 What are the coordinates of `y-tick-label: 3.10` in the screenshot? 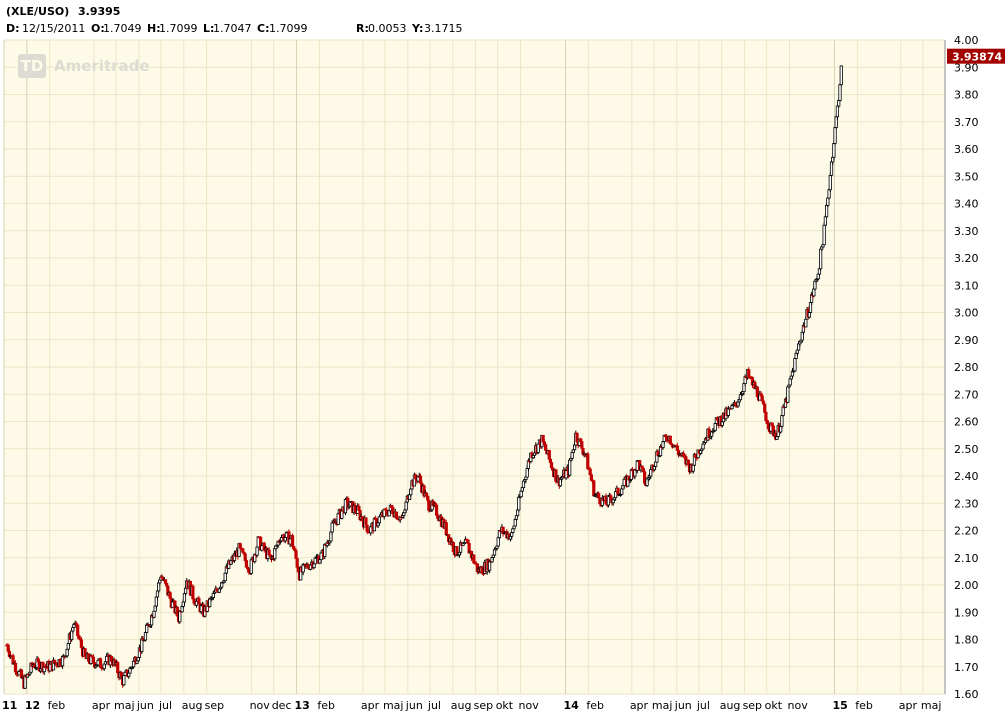 It's located at (966, 285).